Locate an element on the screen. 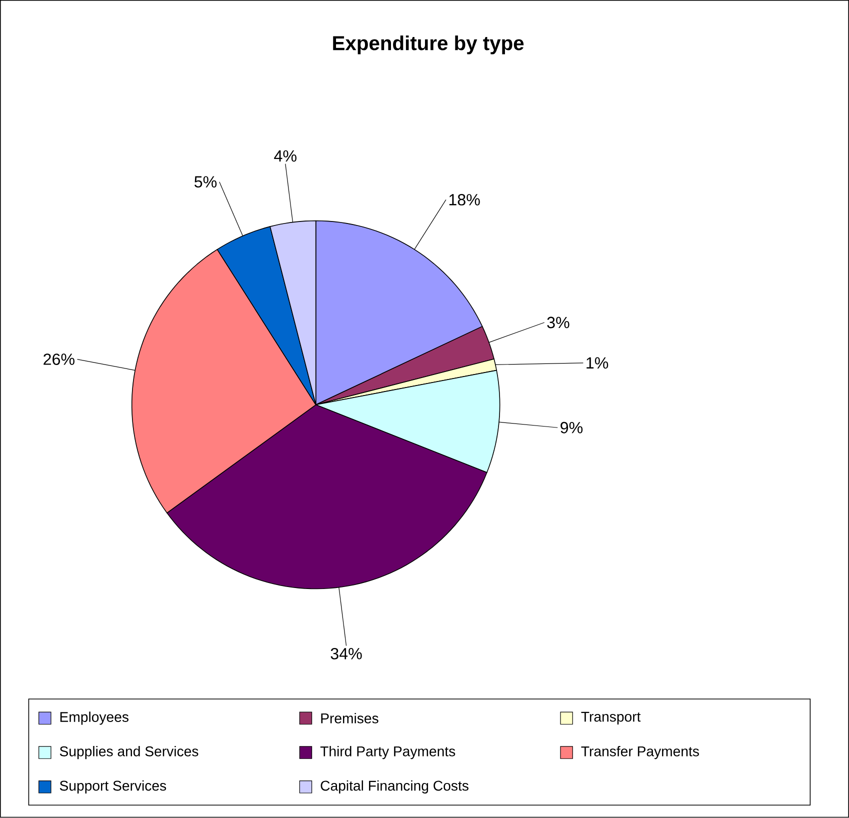 The image size is (849, 818). data-label: 1% is located at coordinates (597, 363).